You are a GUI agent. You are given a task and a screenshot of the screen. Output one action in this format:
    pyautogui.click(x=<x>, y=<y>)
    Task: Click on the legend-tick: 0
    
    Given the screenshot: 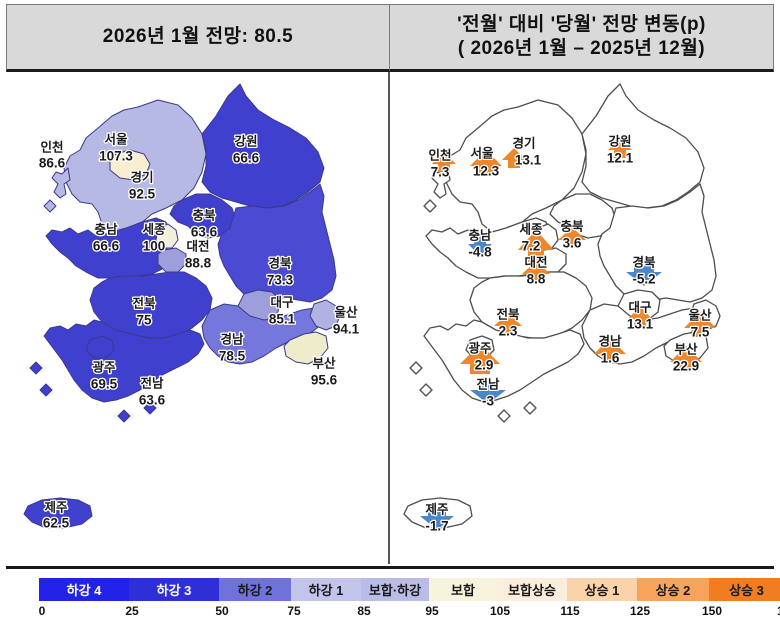 What is the action you would take?
    pyautogui.click(x=42, y=611)
    